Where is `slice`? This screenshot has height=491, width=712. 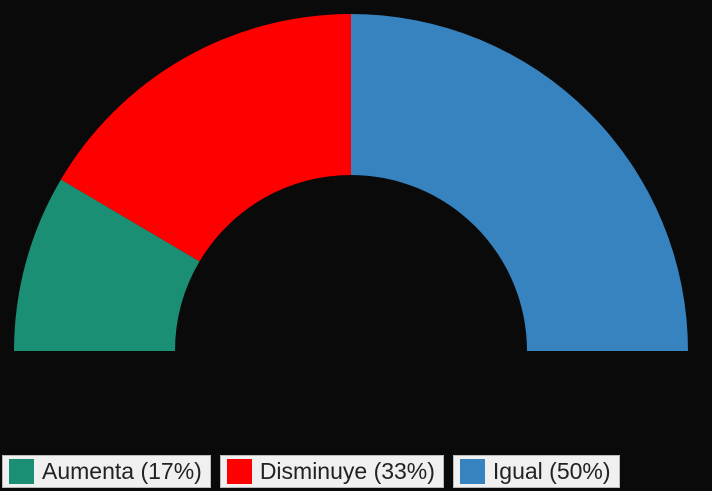
slice is located at coordinates (107, 265).